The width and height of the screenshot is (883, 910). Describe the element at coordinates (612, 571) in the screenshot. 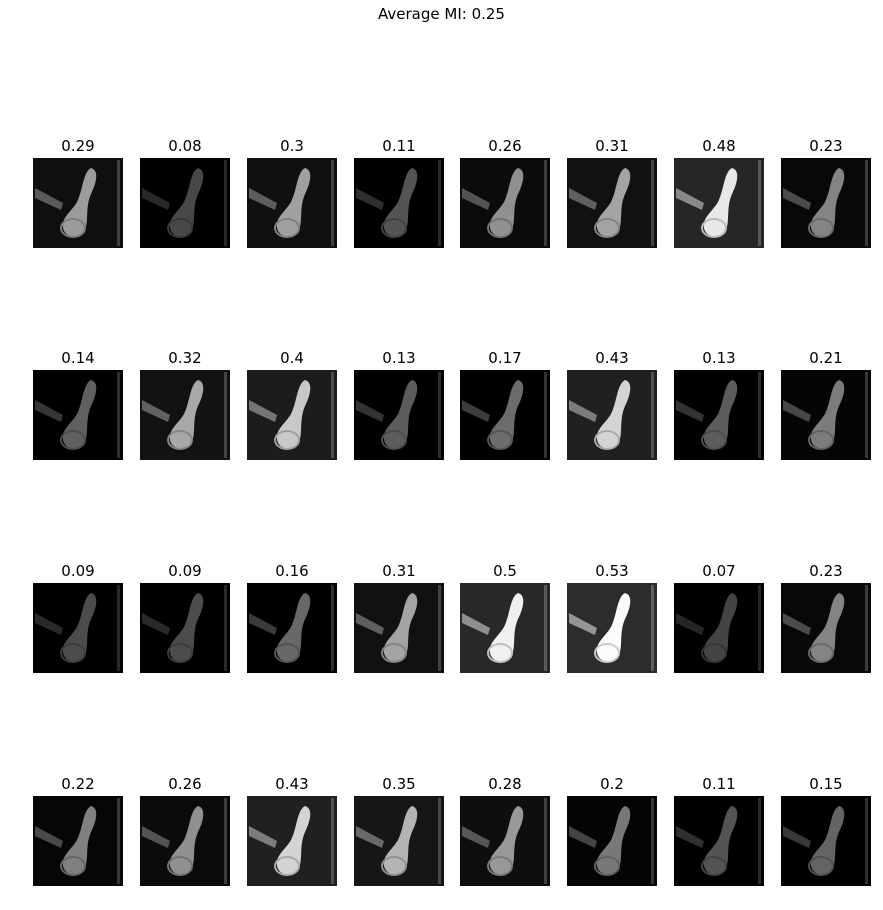

I see `panel-mi-label: 0.53` at that location.